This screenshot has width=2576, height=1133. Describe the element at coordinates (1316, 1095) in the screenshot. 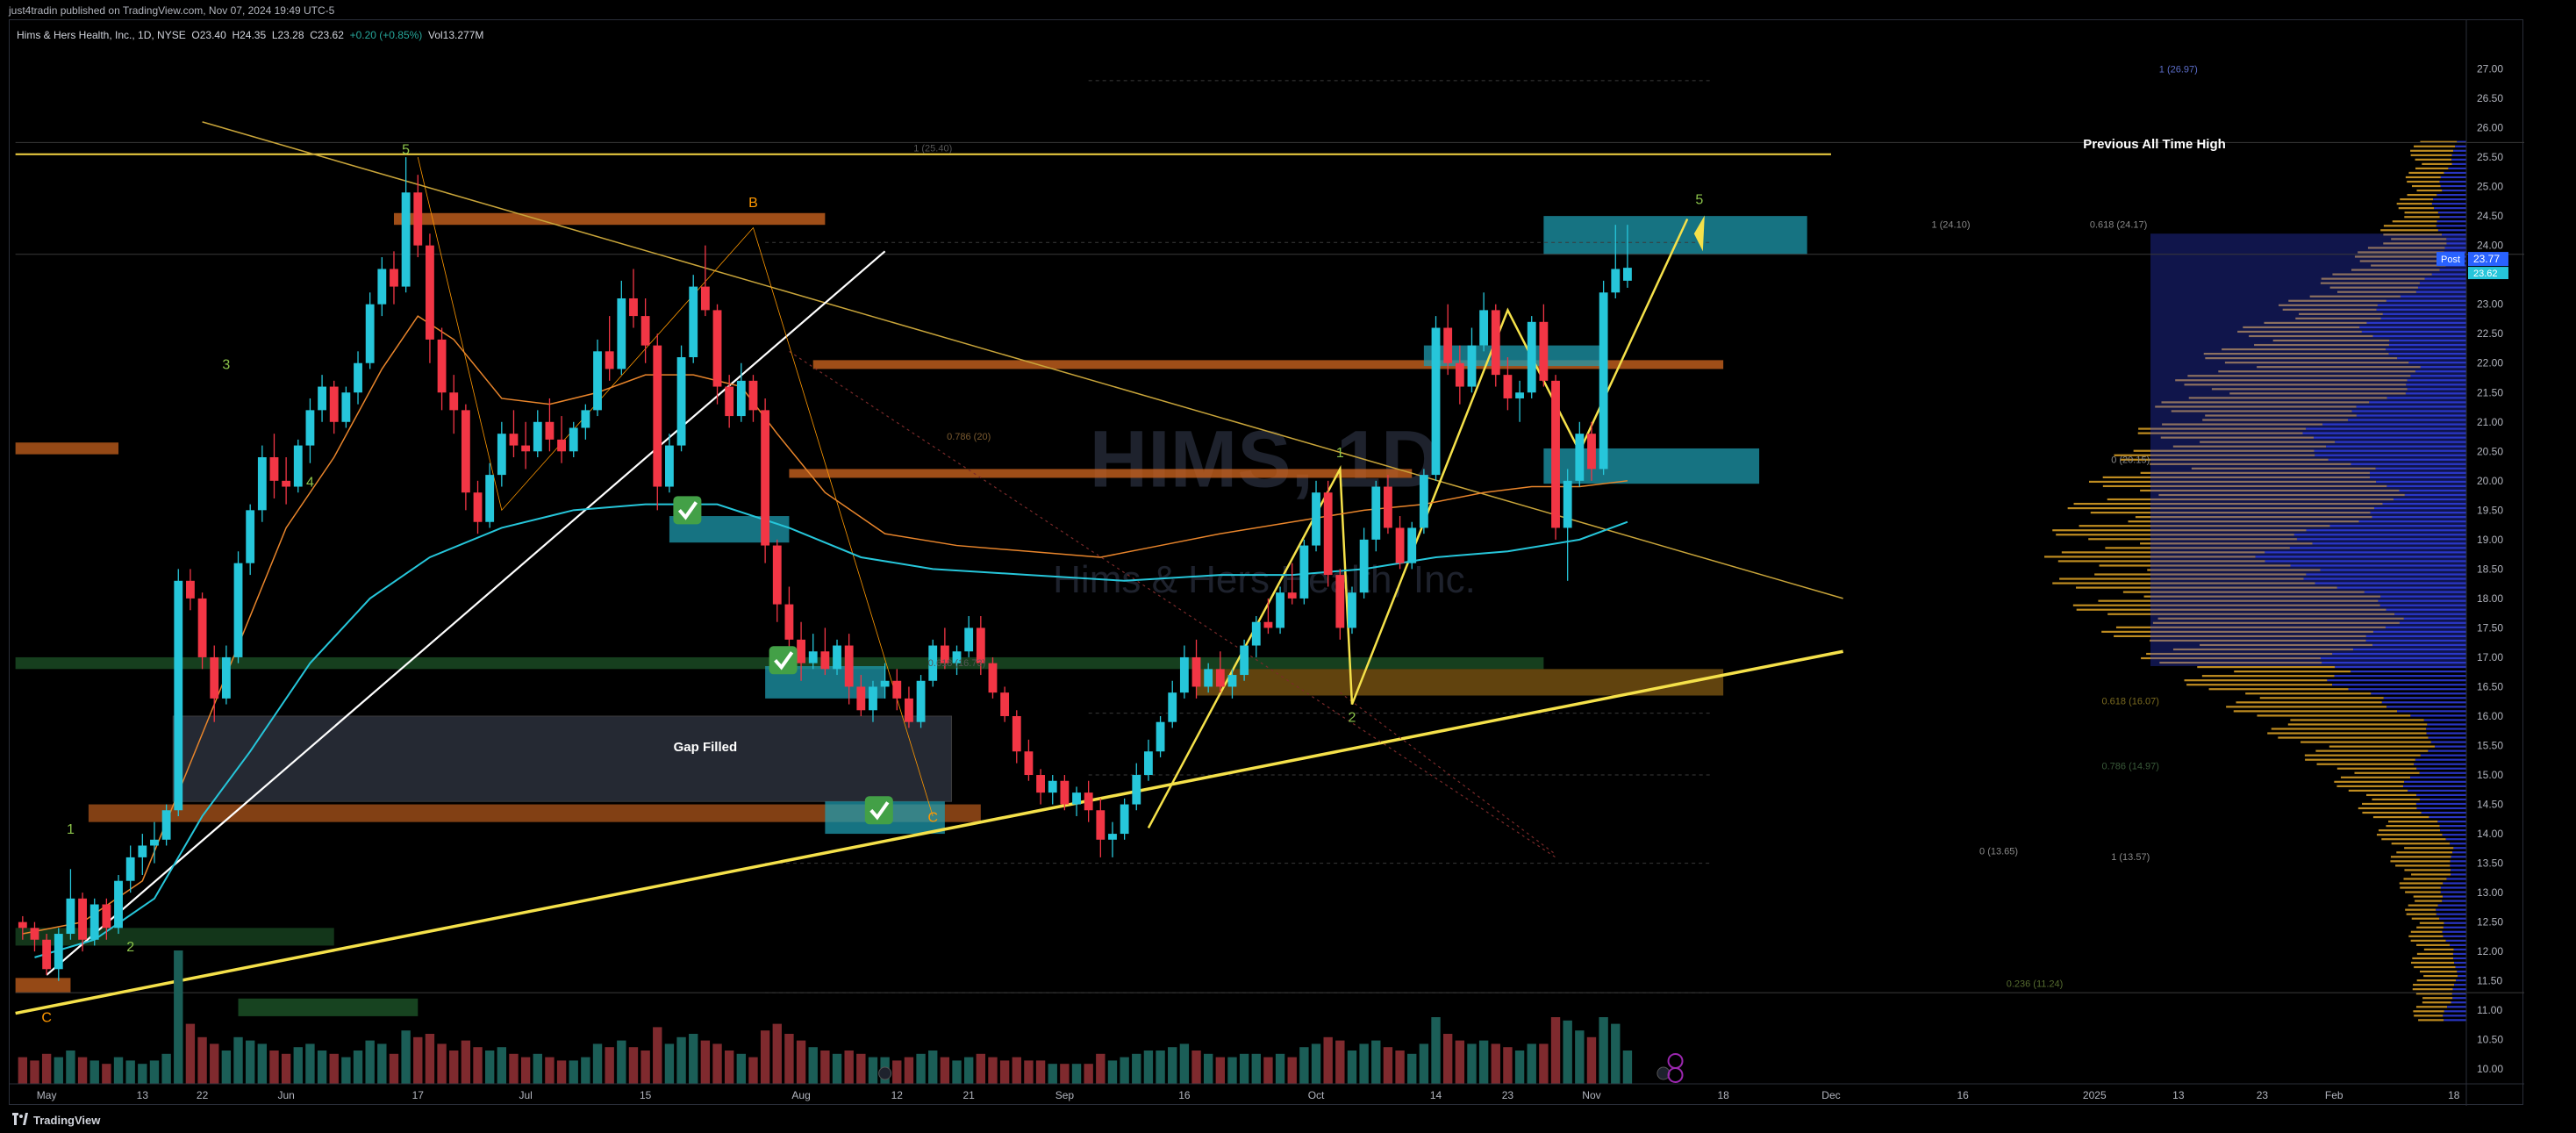

I see `x-tick-label: Oct` at that location.